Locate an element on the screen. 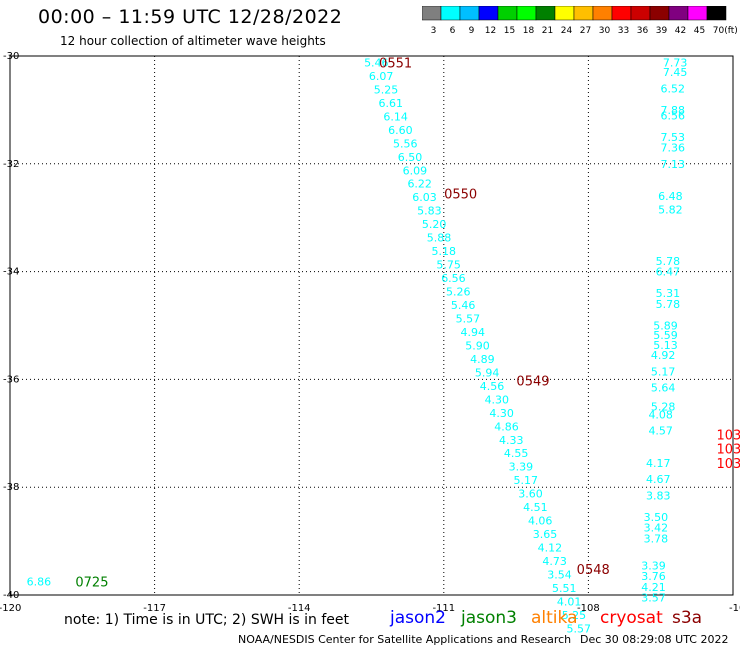 Image resolution: width=740 pixels, height=650 pixels. y-tick-label: -30 is located at coordinates (11, 56).